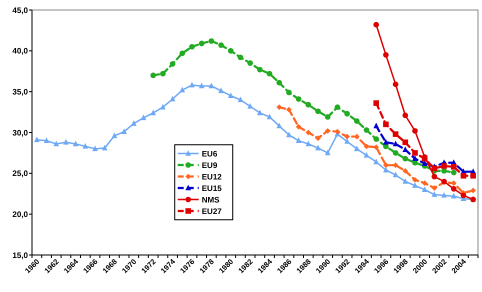  Describe the element at coordinates (212, 177) in the screenshot. I see `legend-label: EU12` at that location.